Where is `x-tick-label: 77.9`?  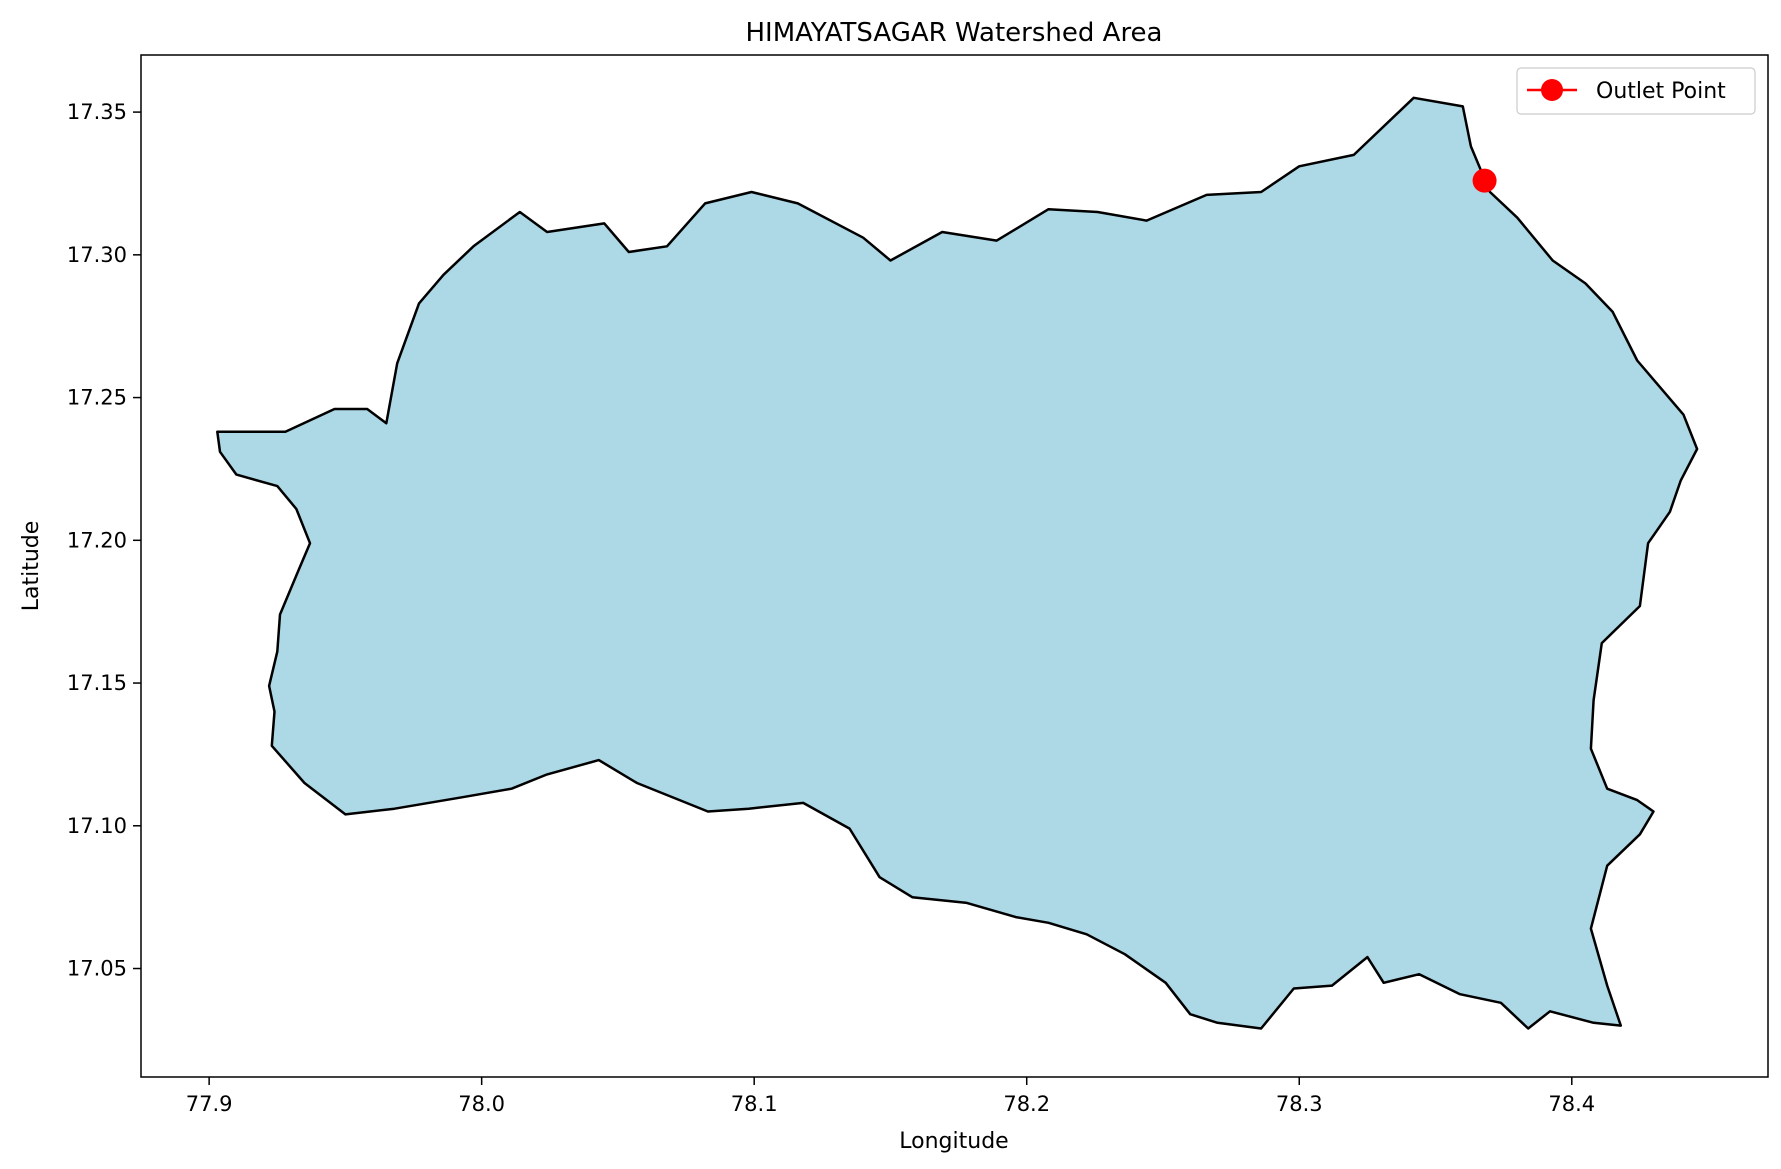 x-tick-label: 77.9 is located at coordinates (209, 1104).